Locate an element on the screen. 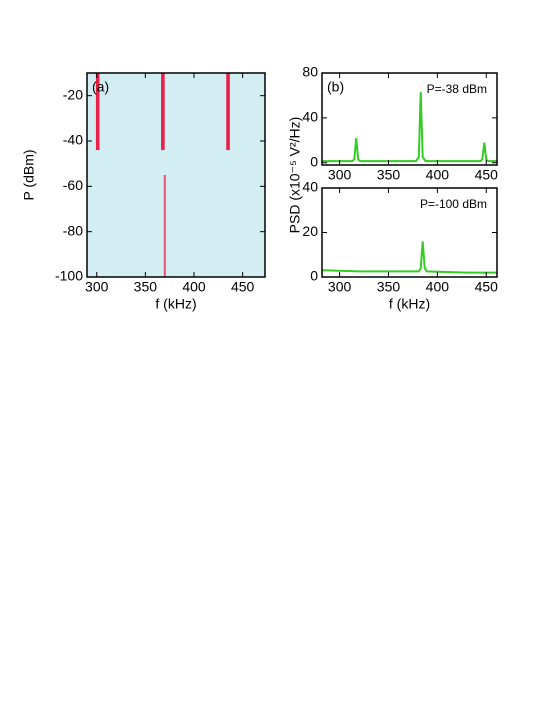  y-tick-label: -100 is located at coordinates (69, 276).